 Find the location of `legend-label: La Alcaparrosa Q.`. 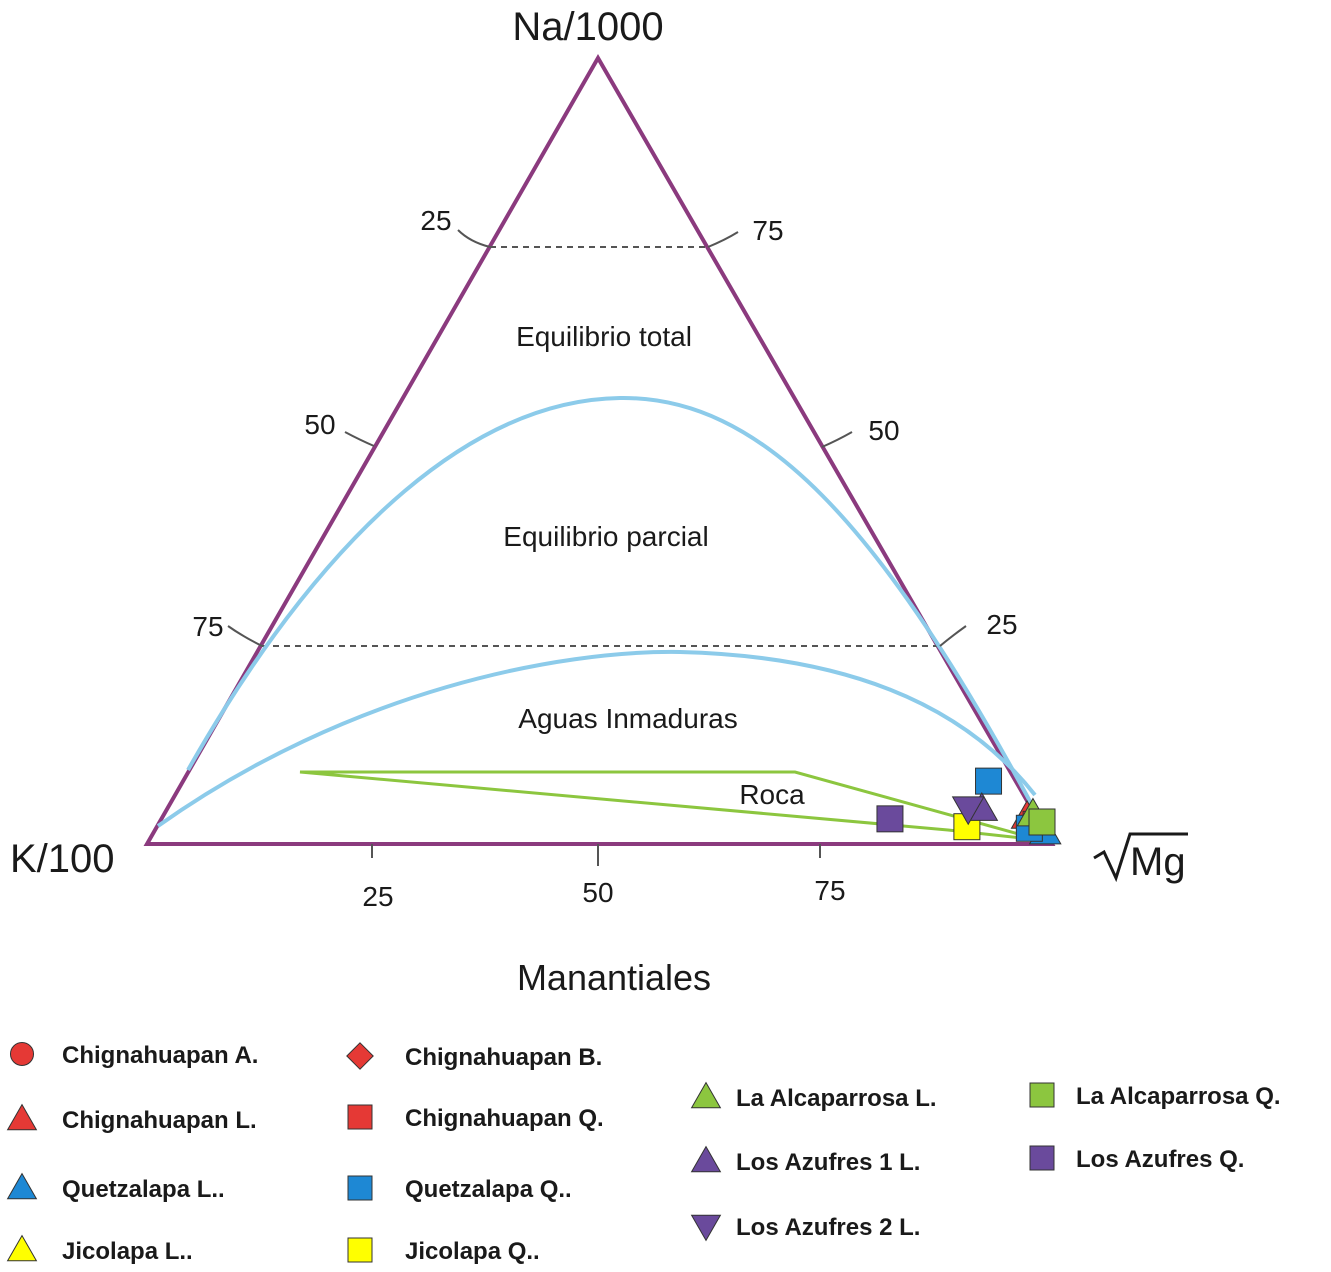

legend-label: La Alcaparrosa Q. is located at coordinates (1178, 1096).